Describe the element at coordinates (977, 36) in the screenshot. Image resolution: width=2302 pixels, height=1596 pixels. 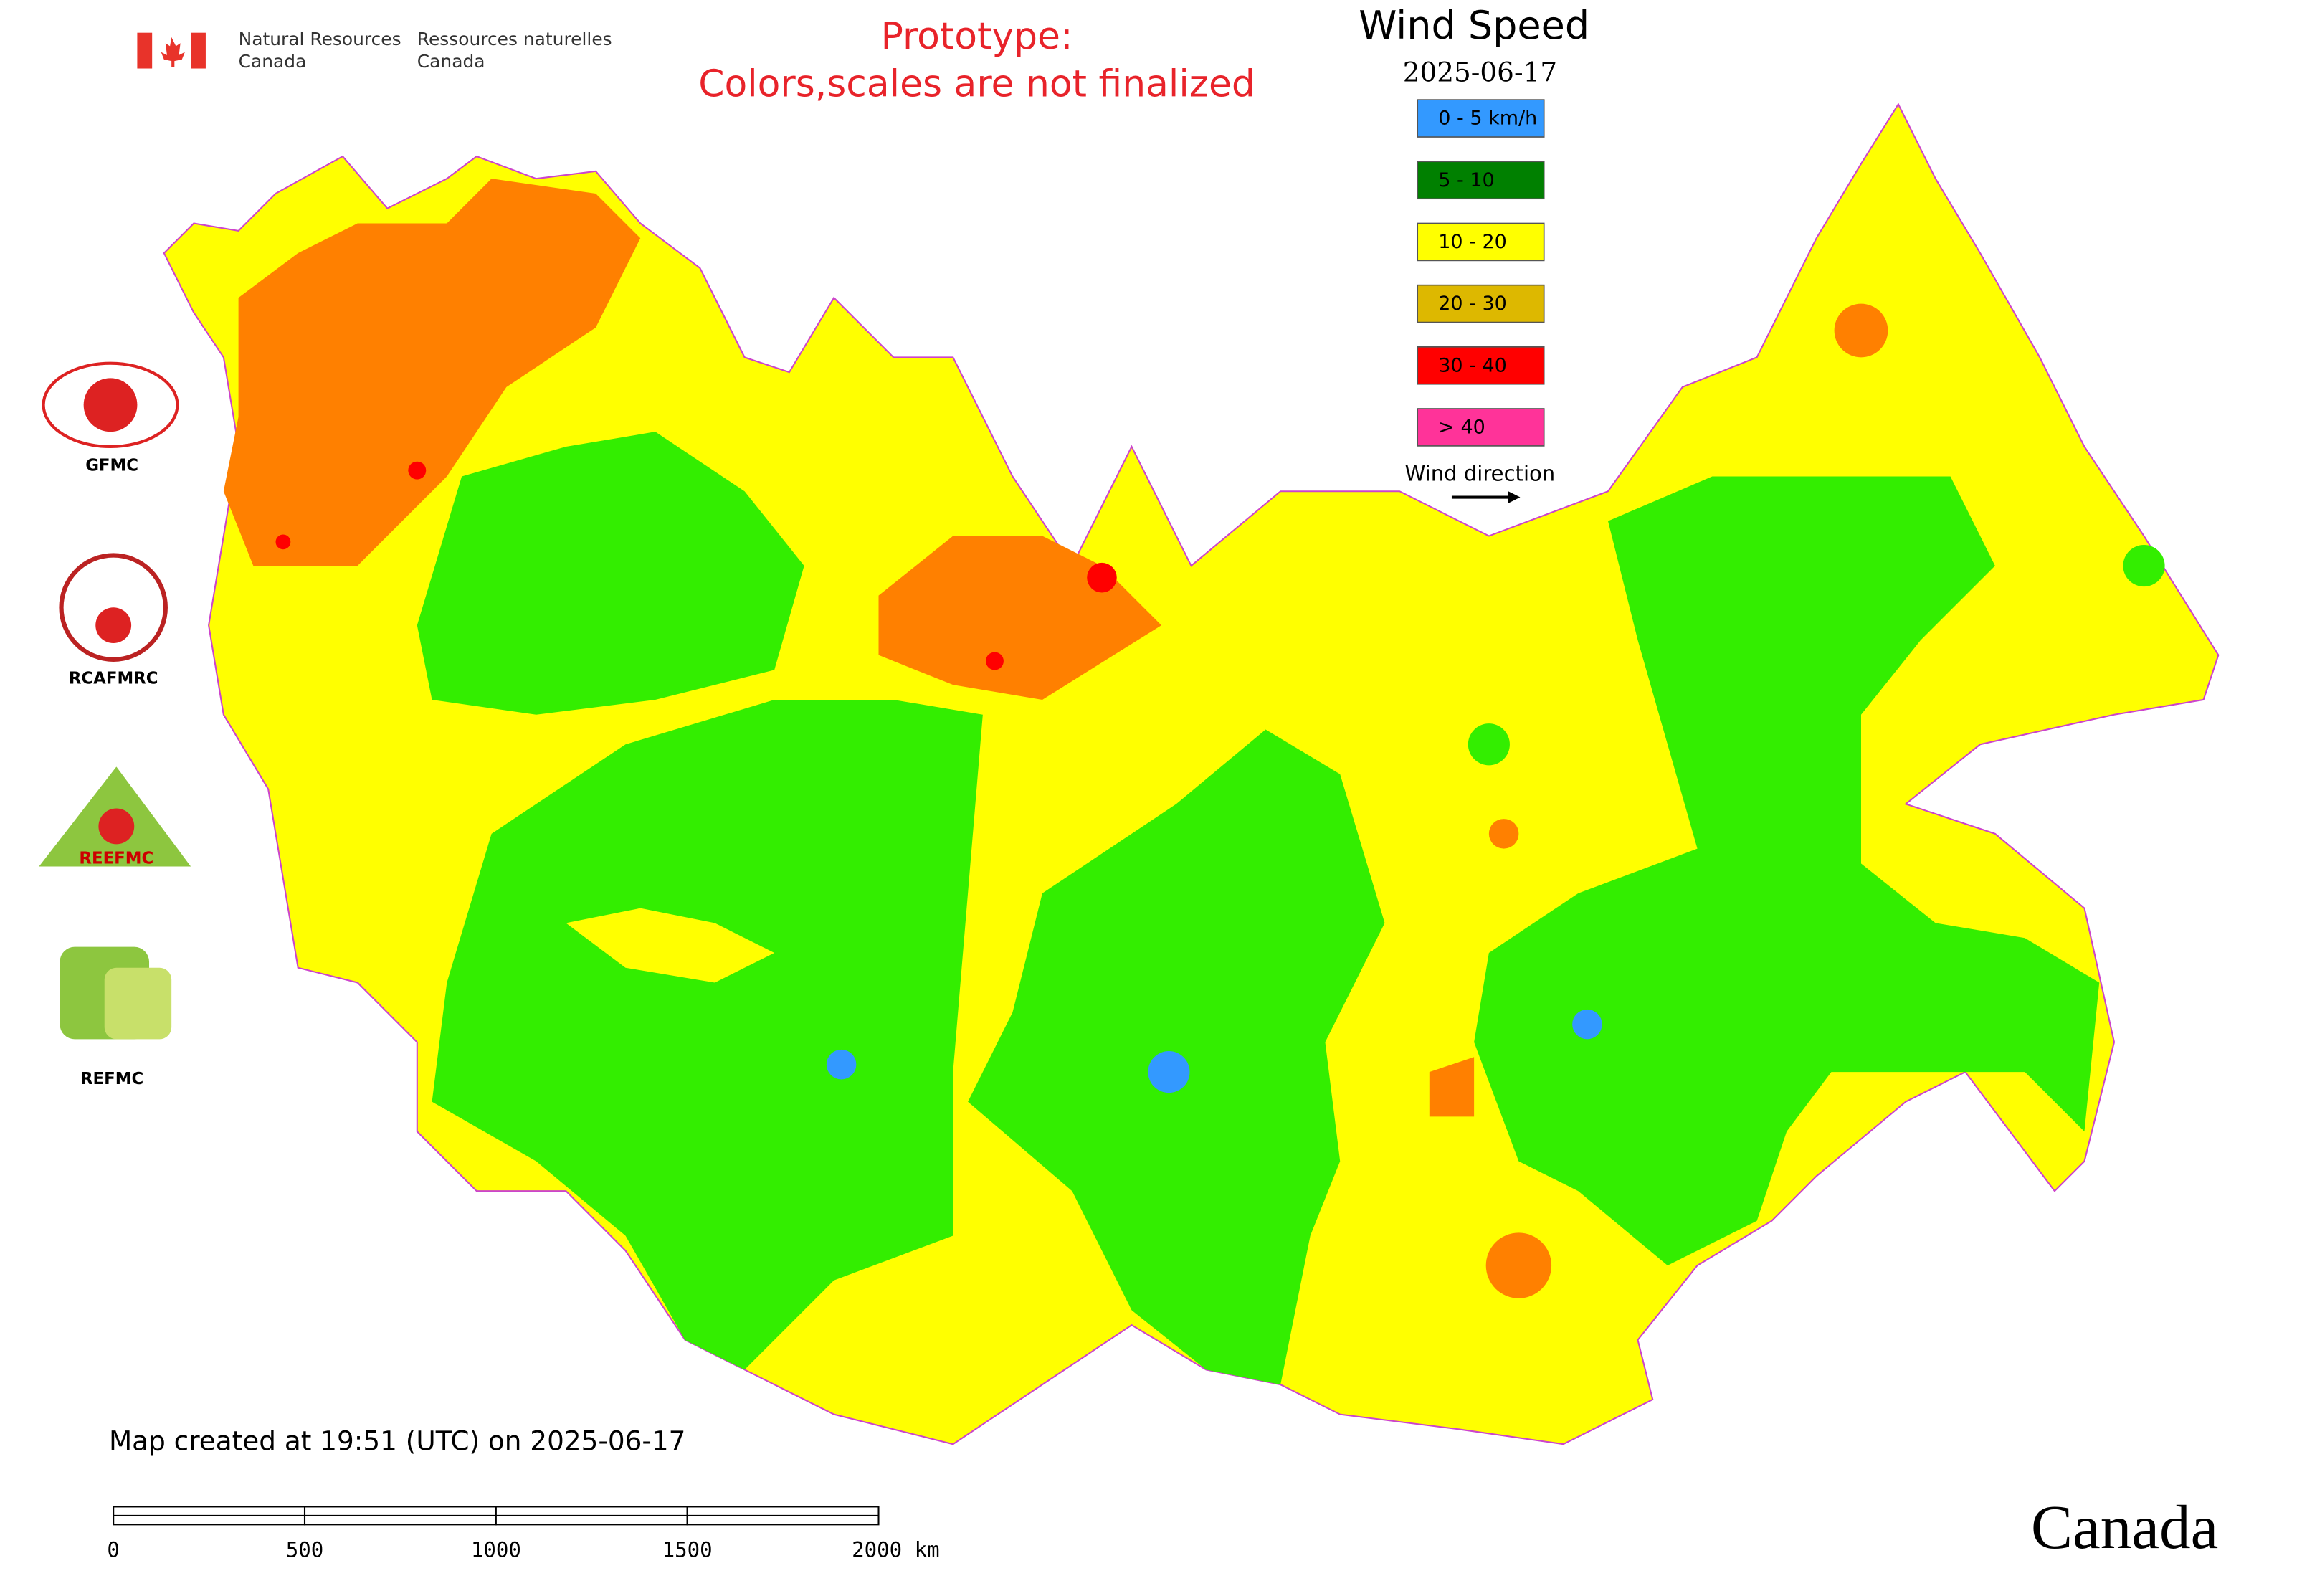
I see `notice: Prototype:` at that location.